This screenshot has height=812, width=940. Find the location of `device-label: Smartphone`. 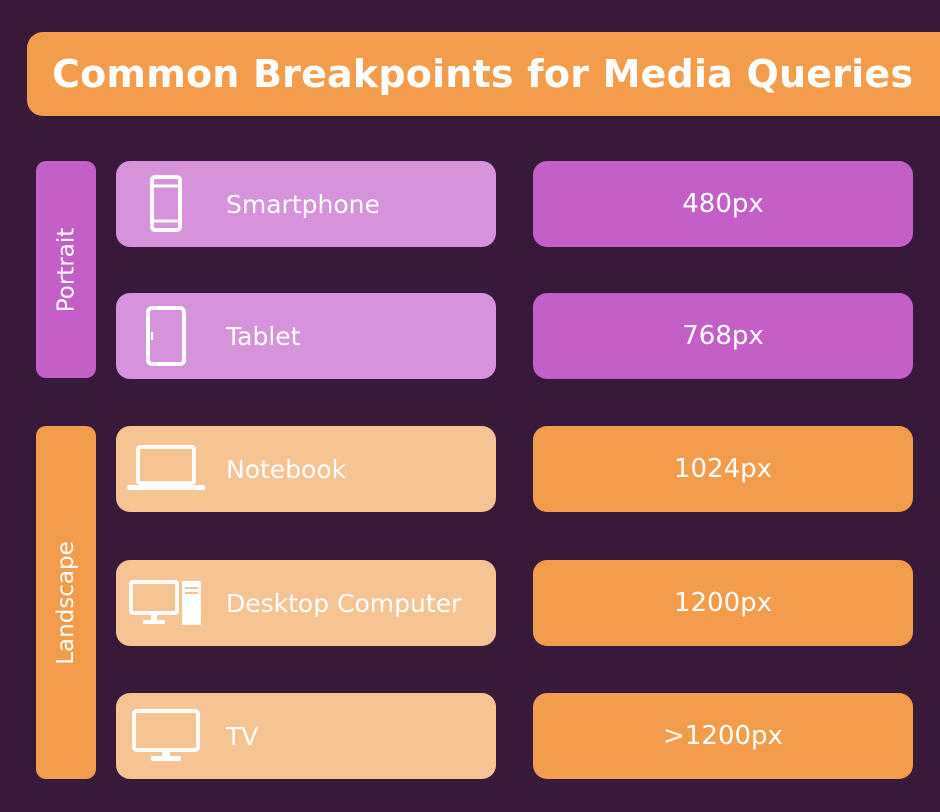

device-label: Smartphone is located at coordinates (303, 204).